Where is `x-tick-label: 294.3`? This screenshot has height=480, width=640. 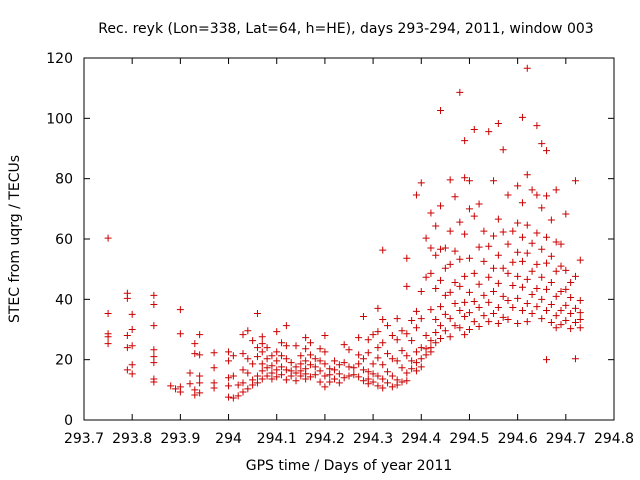
x-tick-label: 294.3 is located at coordinates (373, 439).